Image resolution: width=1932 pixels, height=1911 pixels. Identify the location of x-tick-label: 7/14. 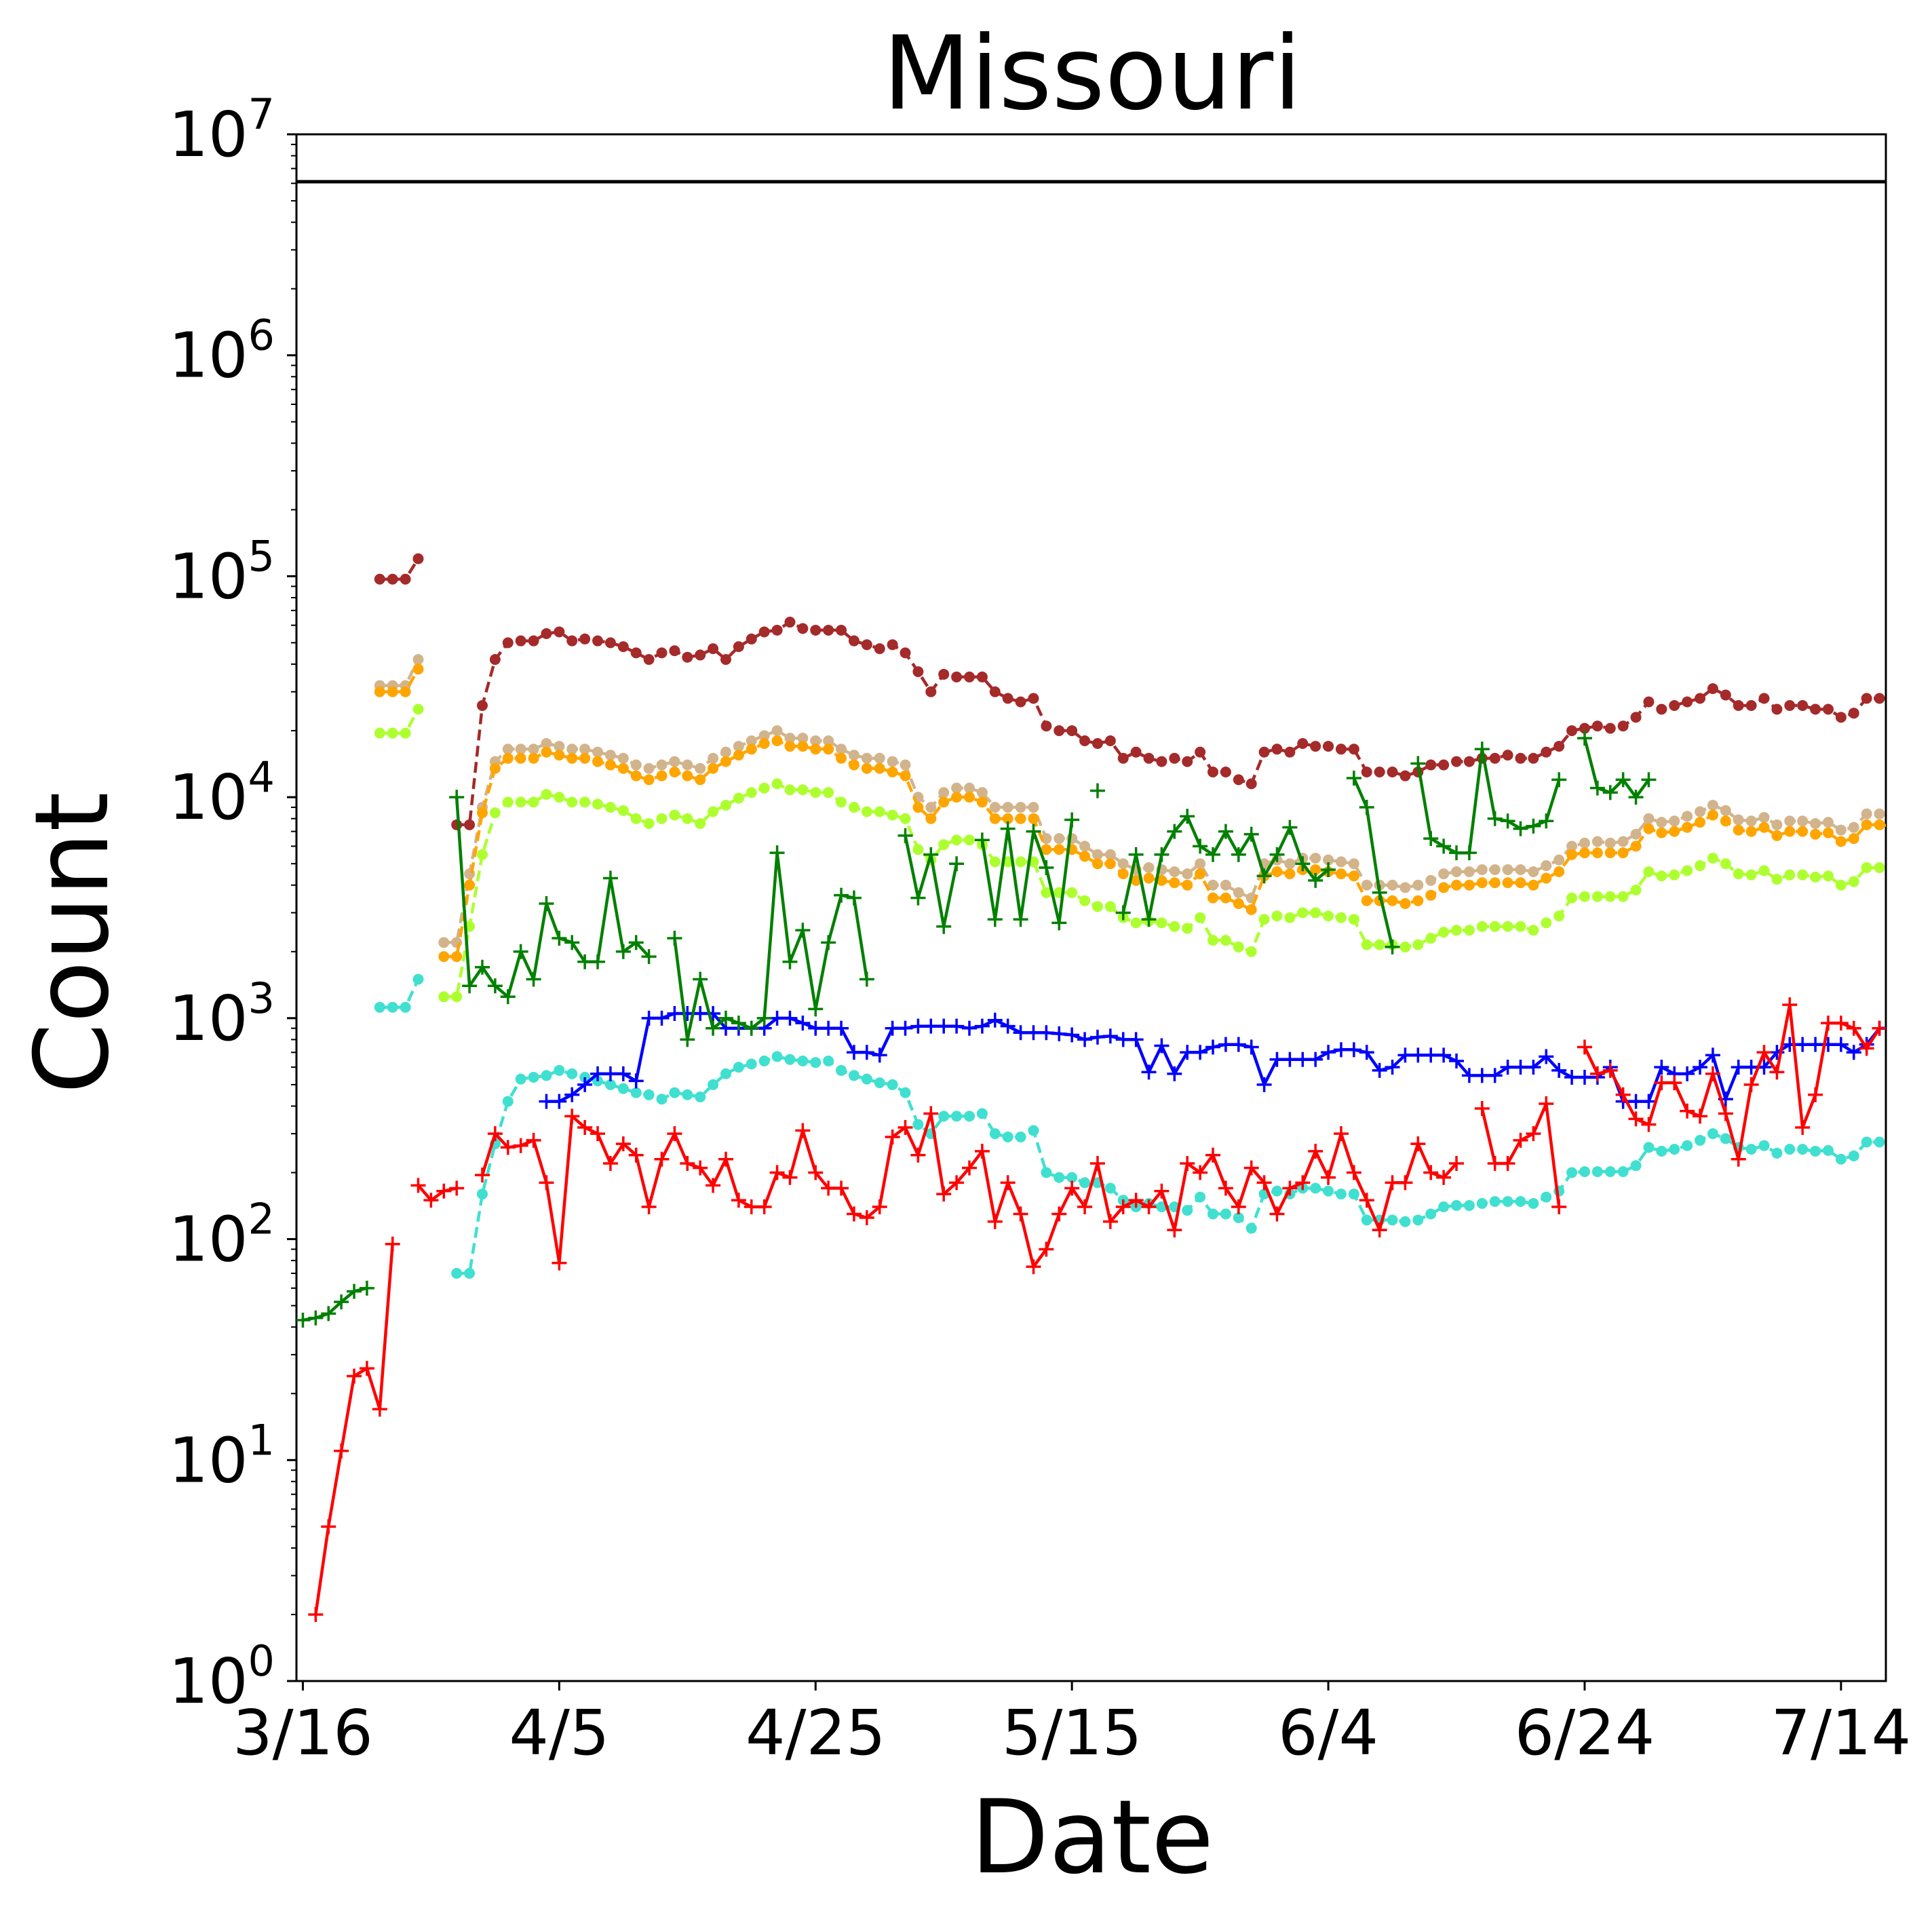
(1841, 1733).